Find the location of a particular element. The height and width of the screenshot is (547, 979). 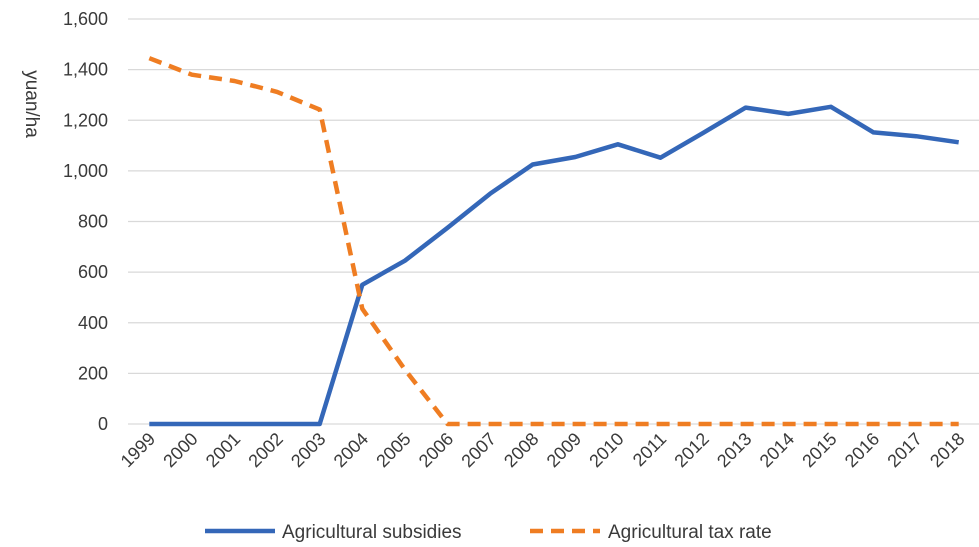

x-tick-label: 2017 is located at coordinates (904, 450).